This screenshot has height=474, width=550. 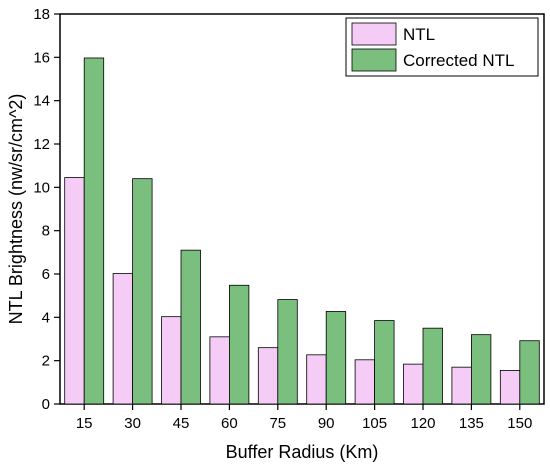 I want to click on x-tick-label: 150, so click(x=519, y=423).